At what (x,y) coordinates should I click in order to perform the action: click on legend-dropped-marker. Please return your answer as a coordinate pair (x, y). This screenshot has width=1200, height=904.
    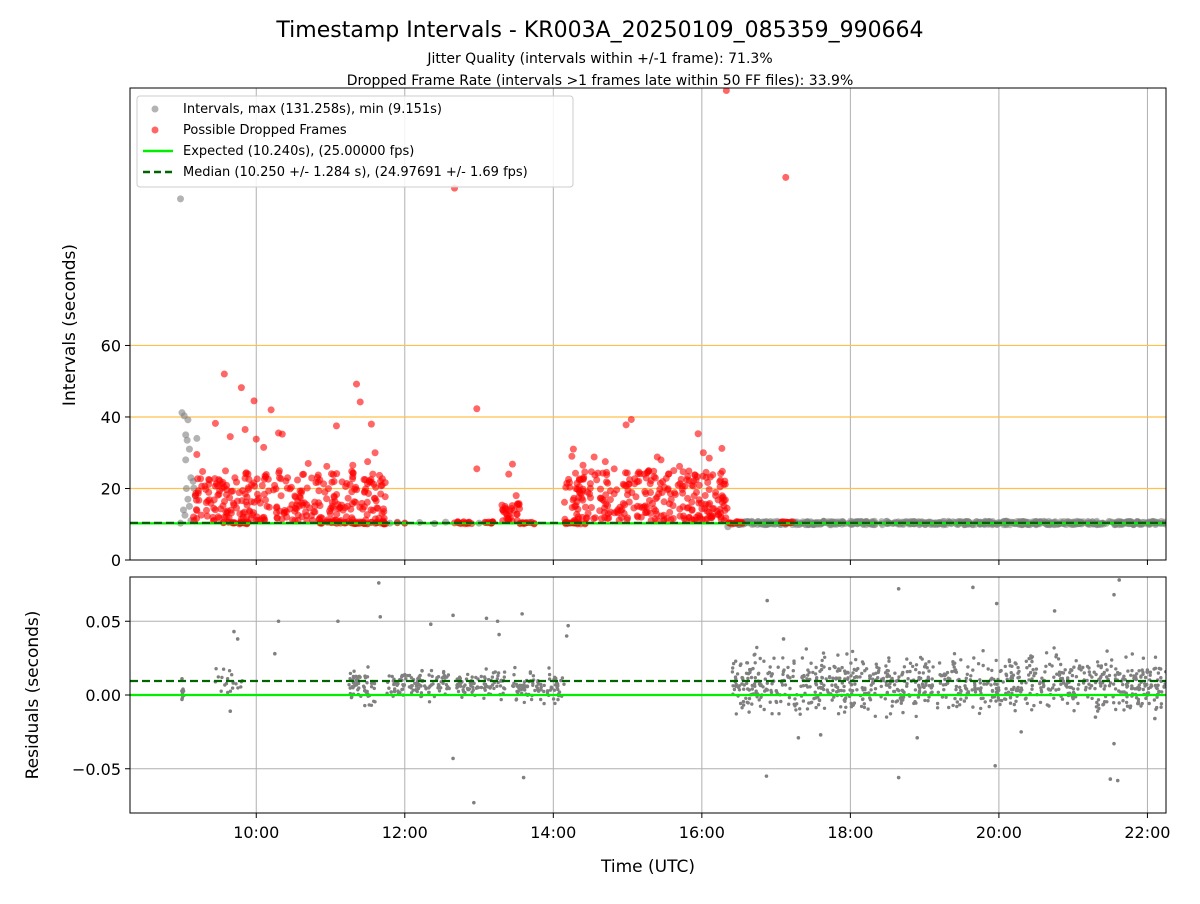
    Looking at the image, I should click on (155, 130).